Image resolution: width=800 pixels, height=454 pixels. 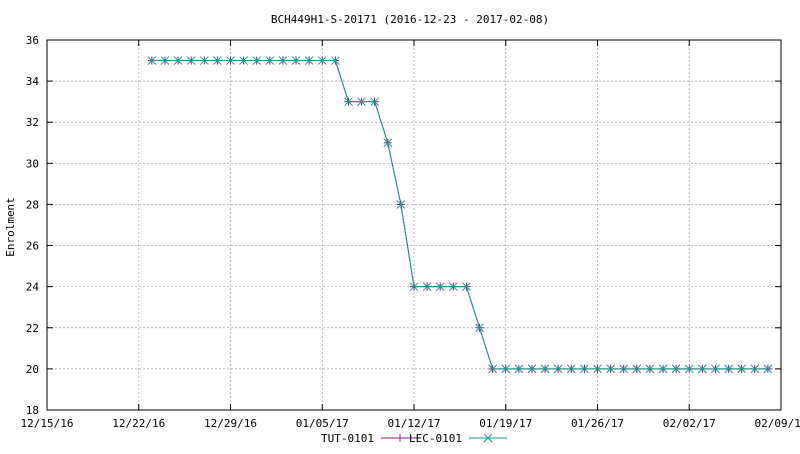 What do you see at coordinates (47, 423) in the screenshot?
I see `x-tick-label: 12/15/16` at bounding box center [47, 423].